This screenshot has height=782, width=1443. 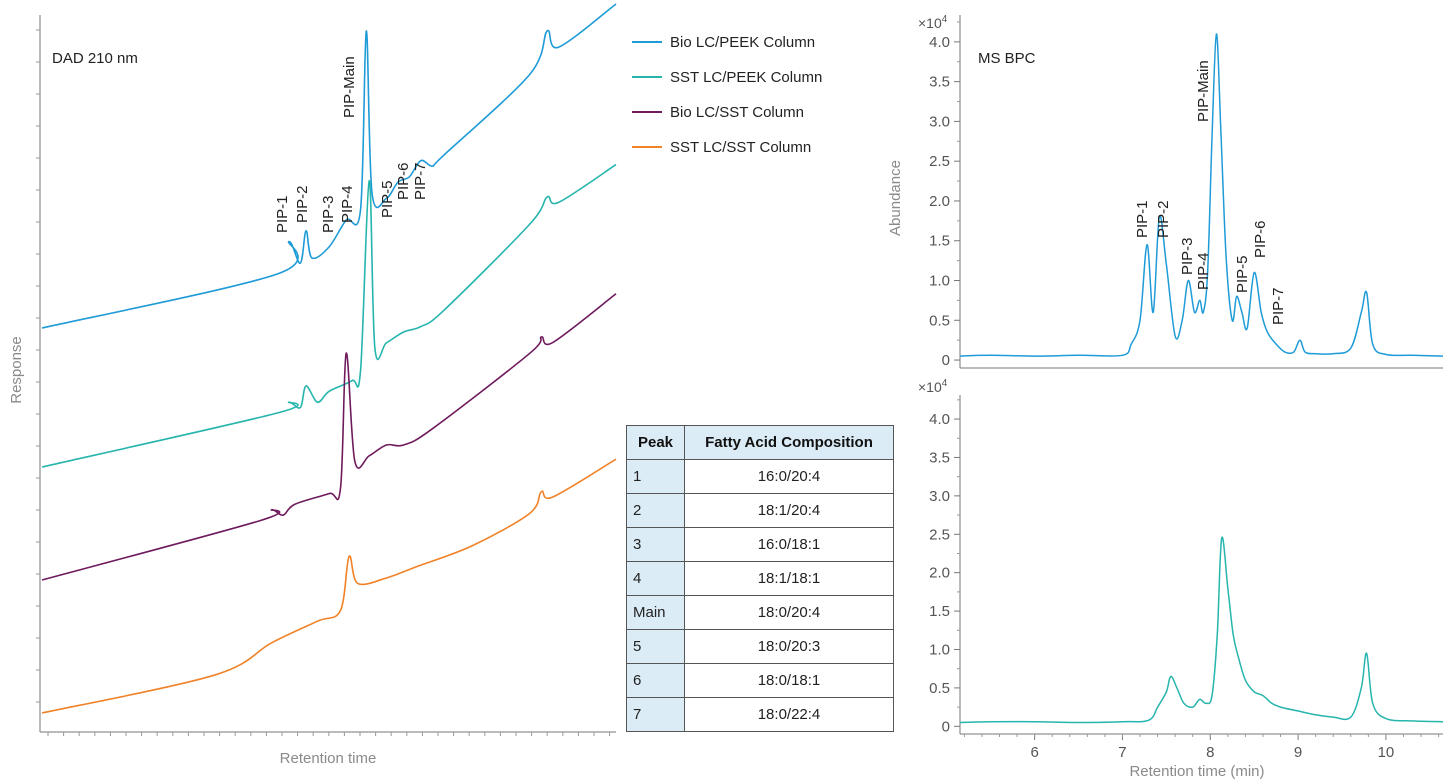 What do you see at coordinates (16, 370) in the screenshot?
I see `left-y-axis-label: Response` at bounding box center [16, 370].